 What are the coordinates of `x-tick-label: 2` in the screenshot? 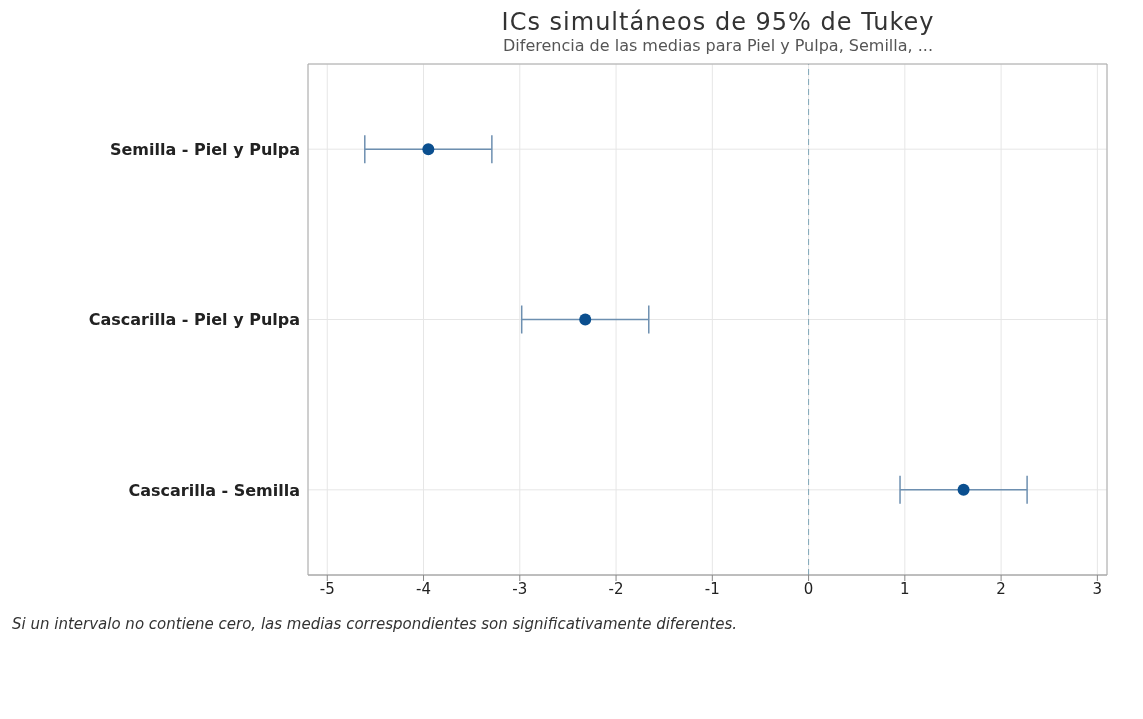 It's located at (1001, 588).